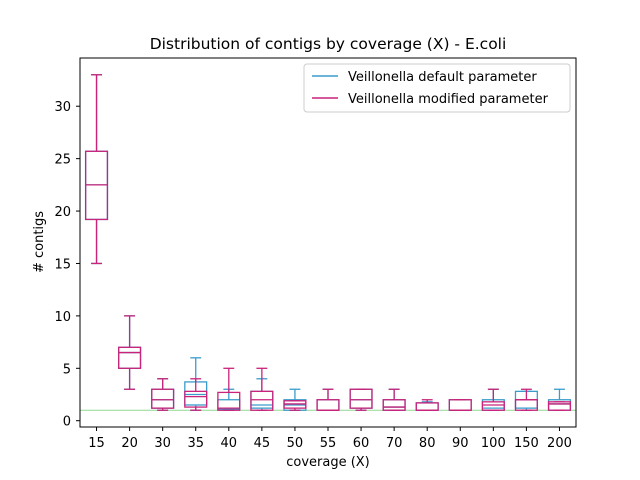  I want to click on y-tick-label: 15, so click(62, 264).